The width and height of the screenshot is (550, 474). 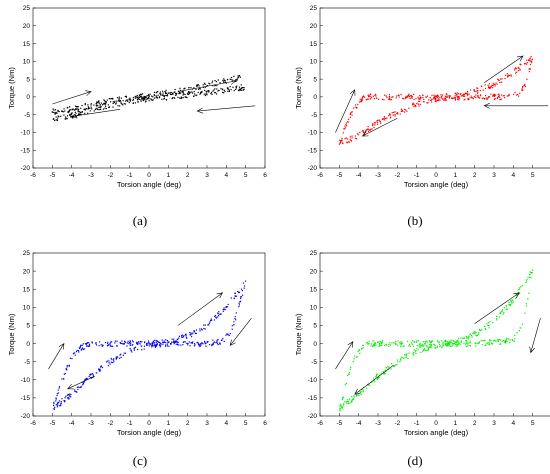 I want to click on y-tick-label: 10, so click(x=314, y=308).